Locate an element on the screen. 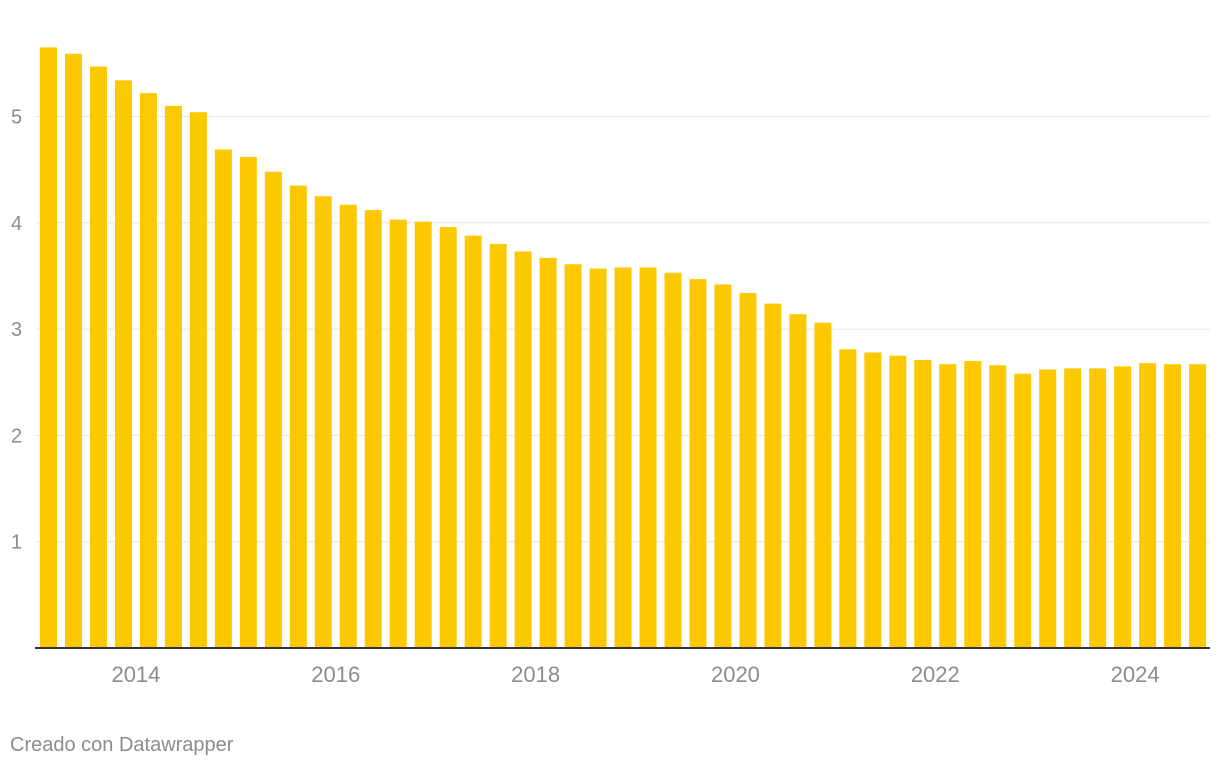  y-tick-label: 3 is located at coordinates (16, 330).